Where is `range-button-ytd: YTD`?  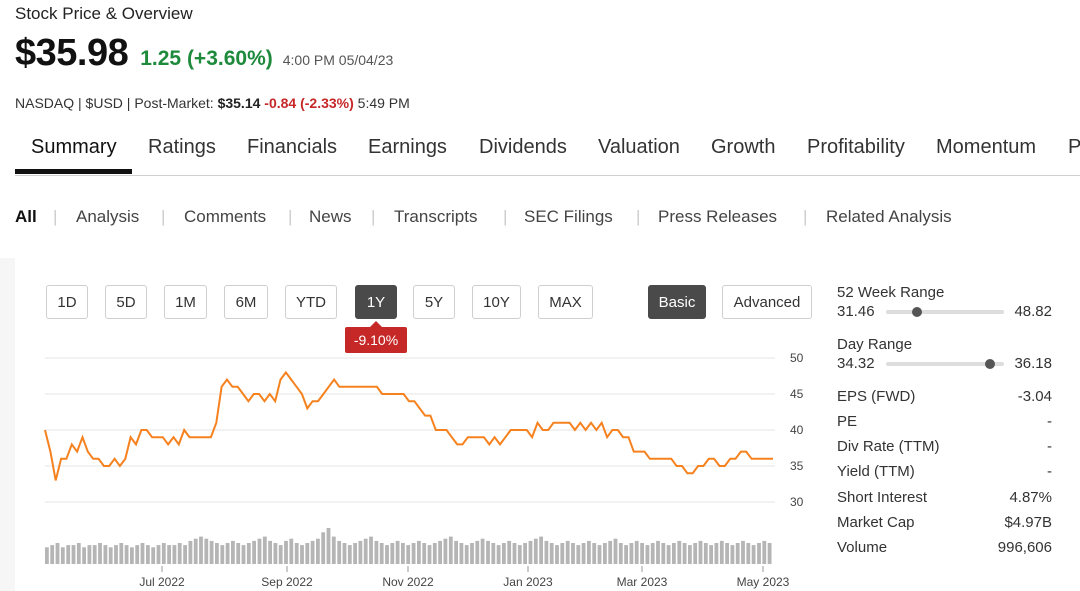
range-button-ytd: YTD is located at coordinates (311, 302).